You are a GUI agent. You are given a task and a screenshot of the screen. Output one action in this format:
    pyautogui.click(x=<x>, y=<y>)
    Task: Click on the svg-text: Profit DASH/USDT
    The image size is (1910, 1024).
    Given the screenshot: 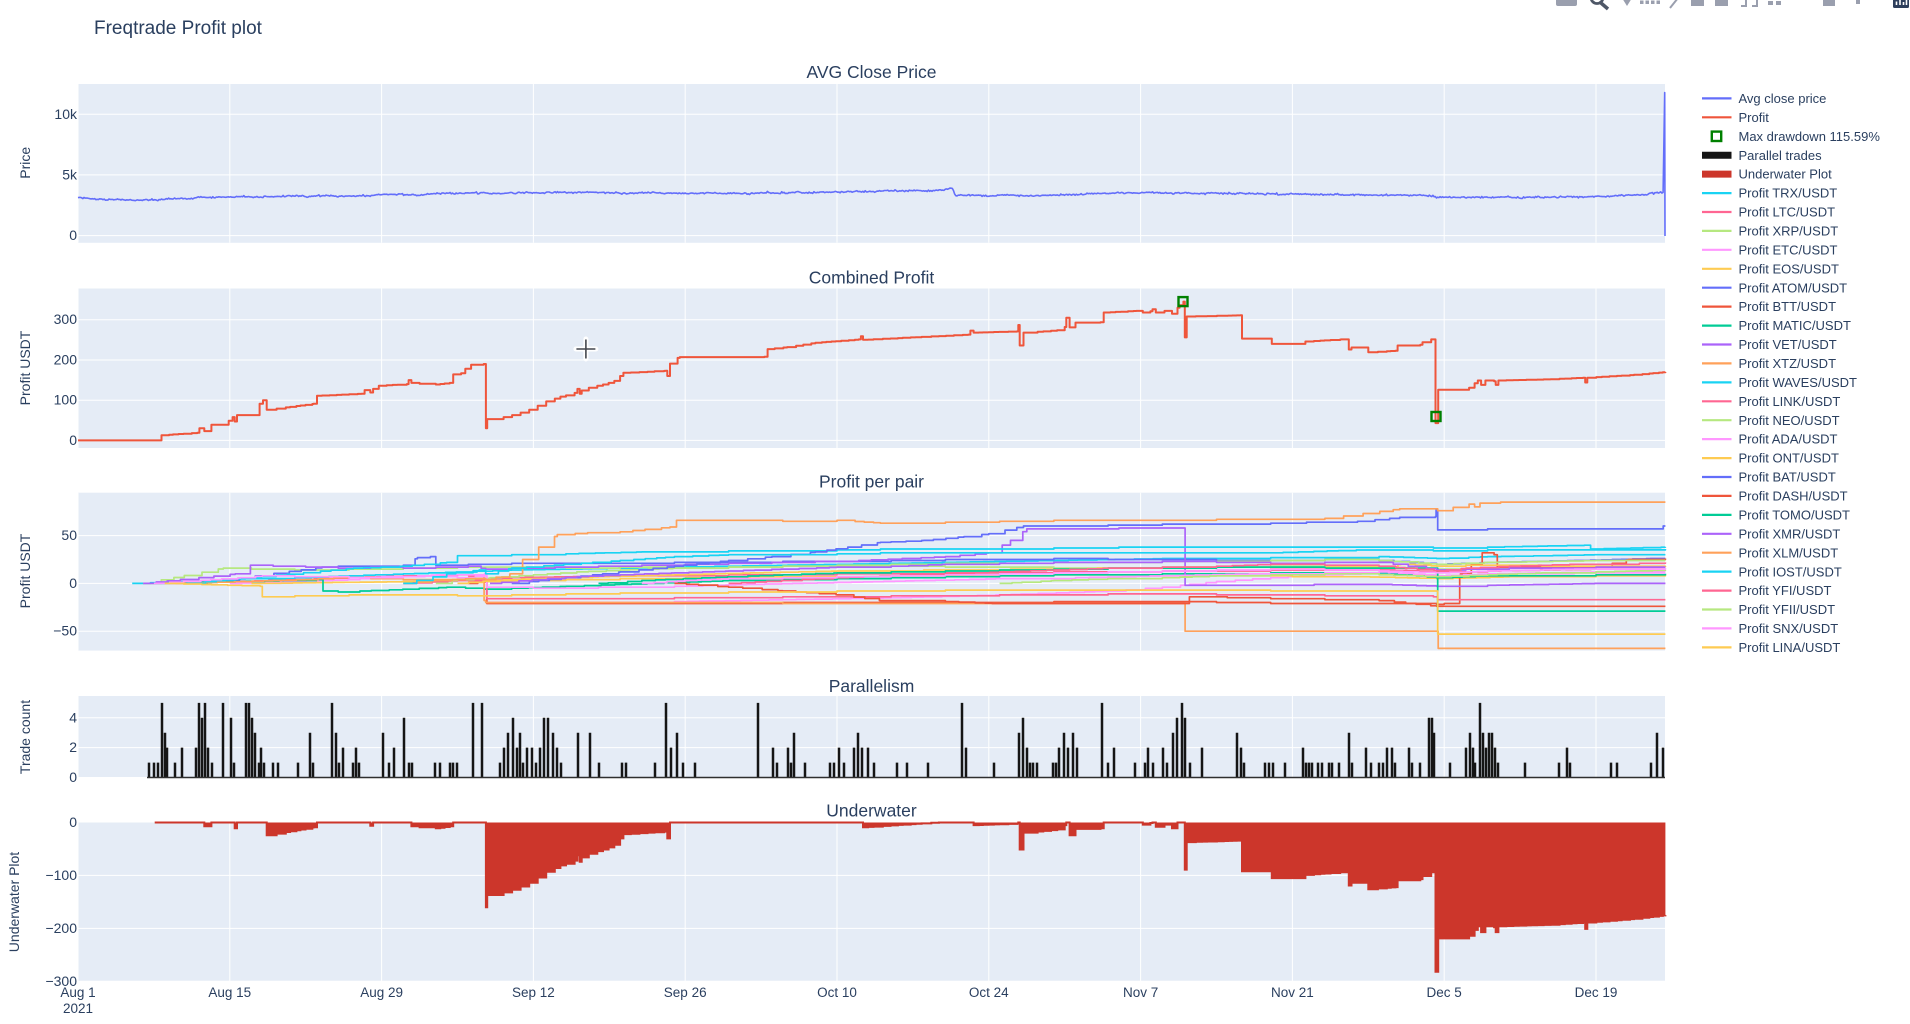 What is the action you would take?
    pyautogui.click(x=1793, y=496)
    